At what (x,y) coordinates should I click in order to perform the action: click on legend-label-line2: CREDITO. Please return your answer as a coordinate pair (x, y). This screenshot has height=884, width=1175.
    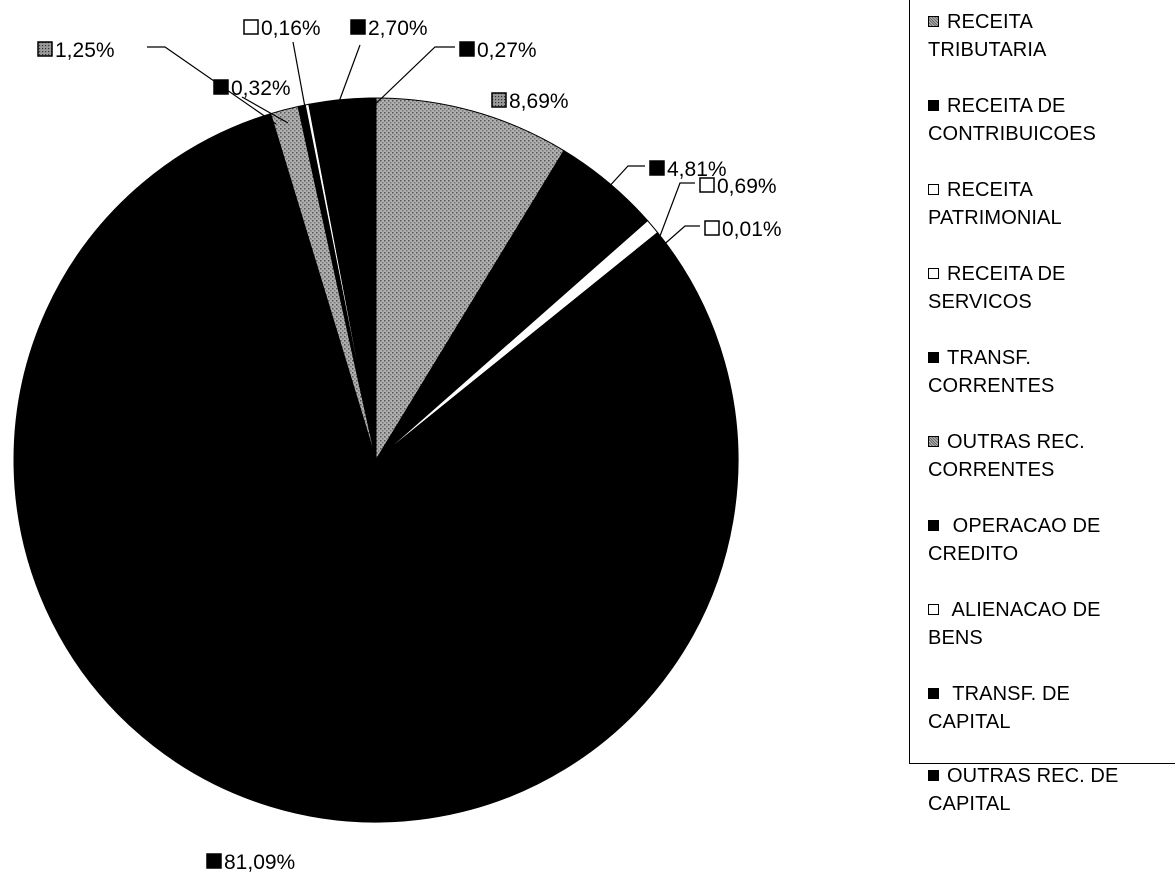
    Looking at the image, I should click on (973, 554).